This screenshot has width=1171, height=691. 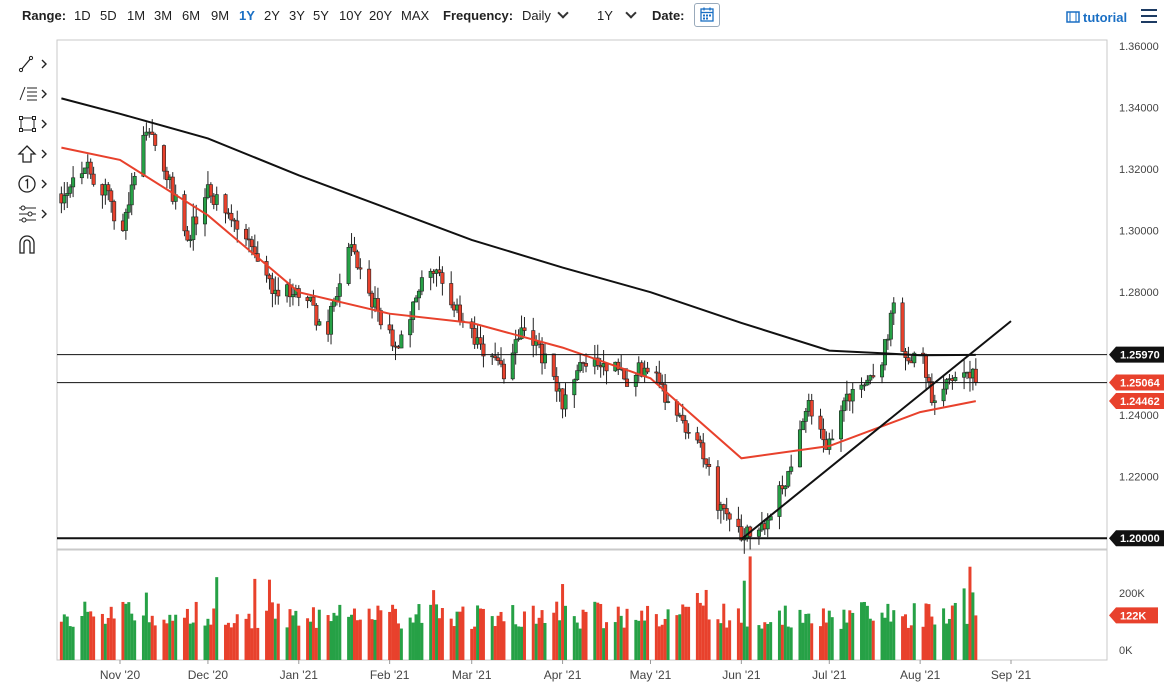 I want to click on range-button-5d: 5D, so click(x=108, y=15).